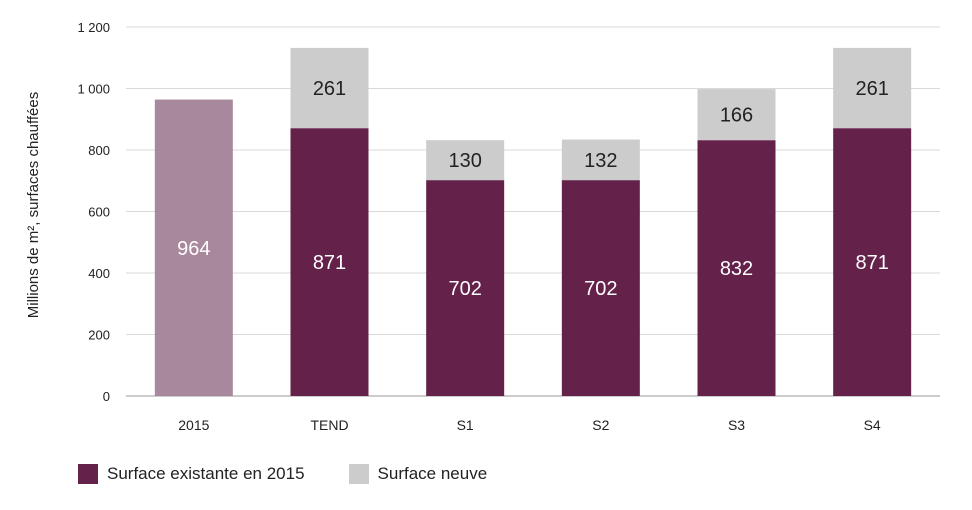  I want to click on x-tick-label: TEND, so click(329, 425).